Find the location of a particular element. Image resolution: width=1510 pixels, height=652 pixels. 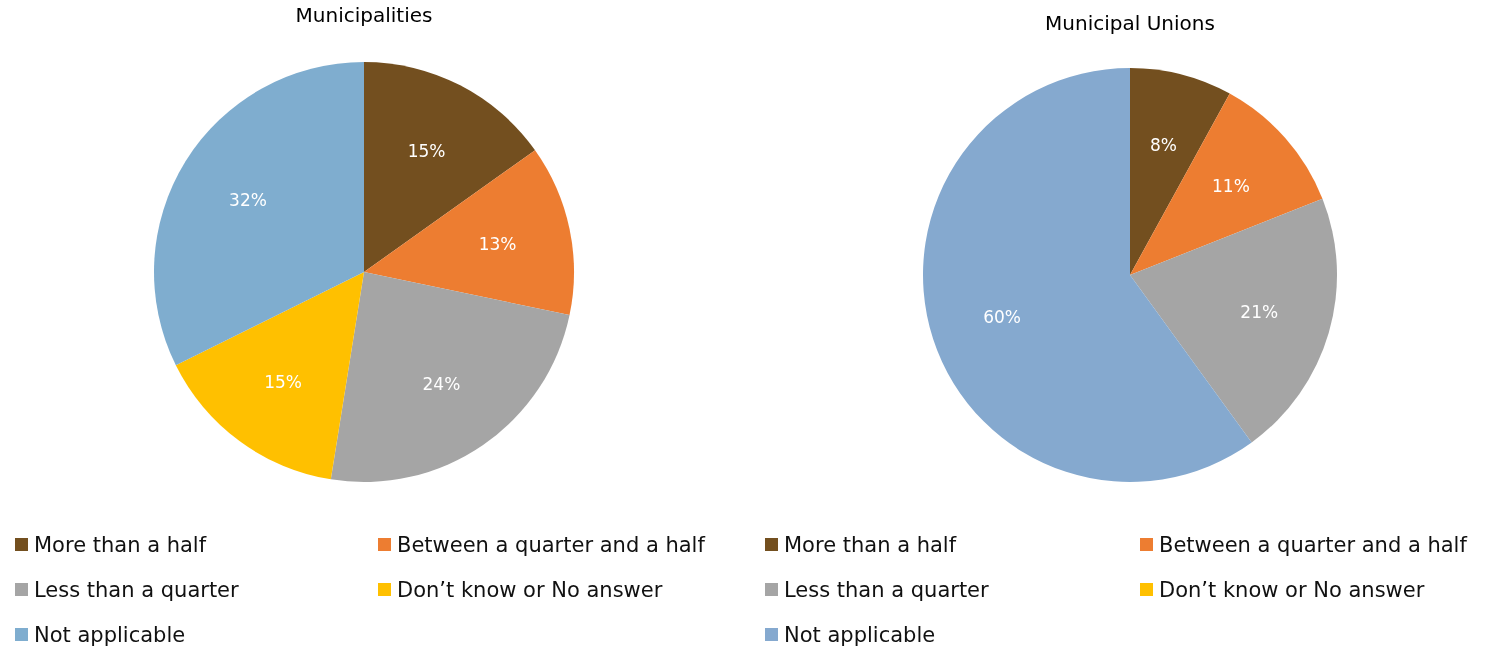

data-label: 24% is located at coordinates (441, 384).